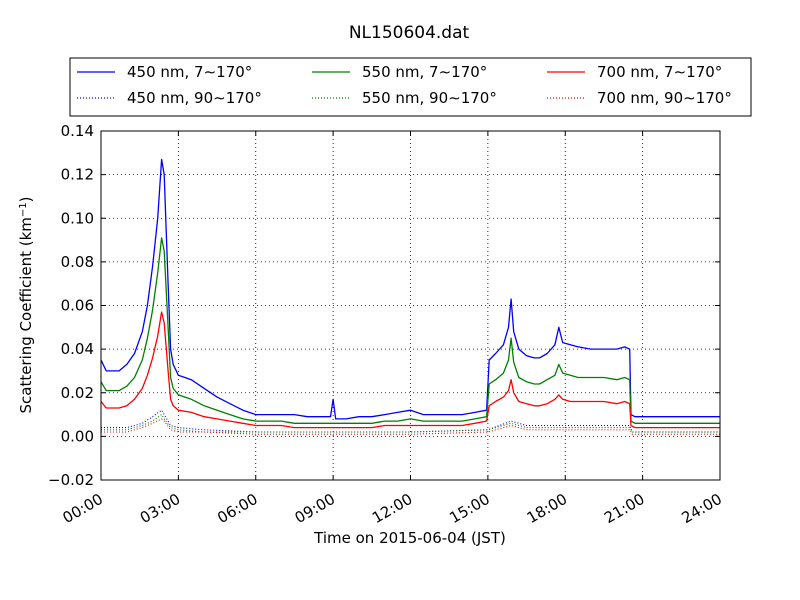 The height and width of the screenshot is (600, 800). Describe the element at coordinates (237, 508) in the screenshot. I see `x-tick-label: 06:00` at that location.